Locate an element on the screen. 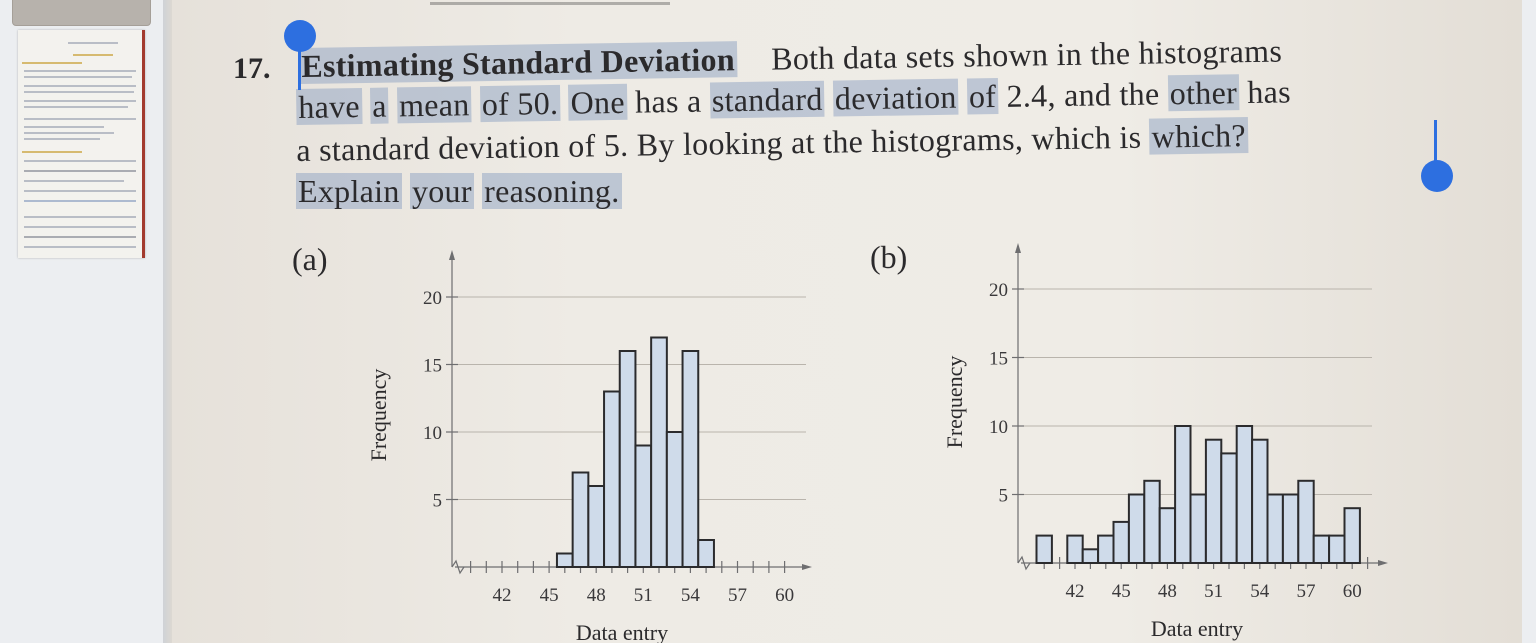 The image size is (1536, 643). problem-number: 17. is located at coordinates (252, 68).